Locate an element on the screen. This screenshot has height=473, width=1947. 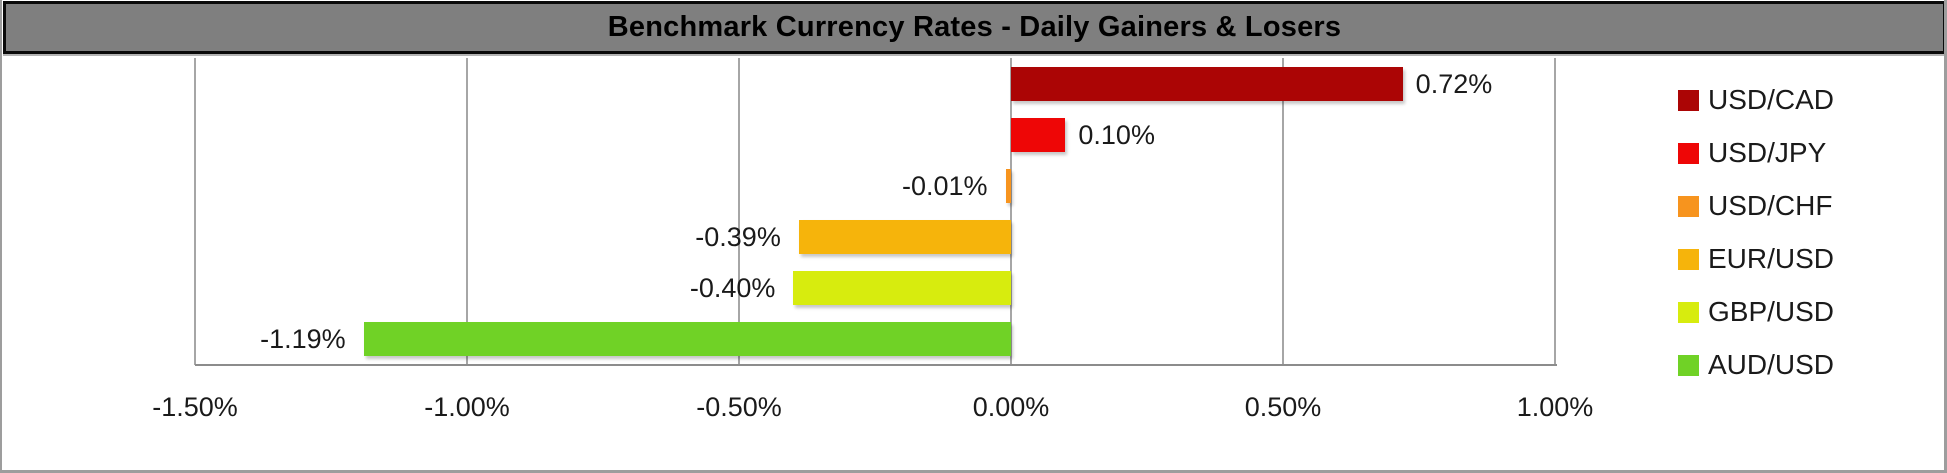
x-tick-label: -0.50% is located at coordinates (739, 407).